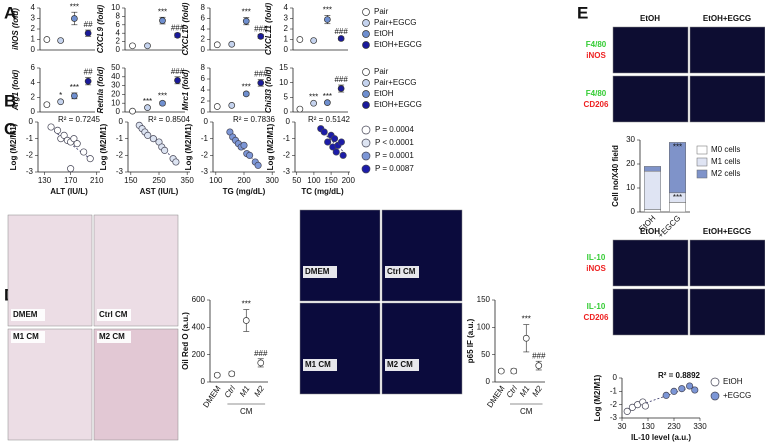 The width and height of the screenshot is (765, 442). What do you see at coordinates (205, 138) in the screenshot?
I see `y-tick-label: -1` at bounding box center [205, 138].